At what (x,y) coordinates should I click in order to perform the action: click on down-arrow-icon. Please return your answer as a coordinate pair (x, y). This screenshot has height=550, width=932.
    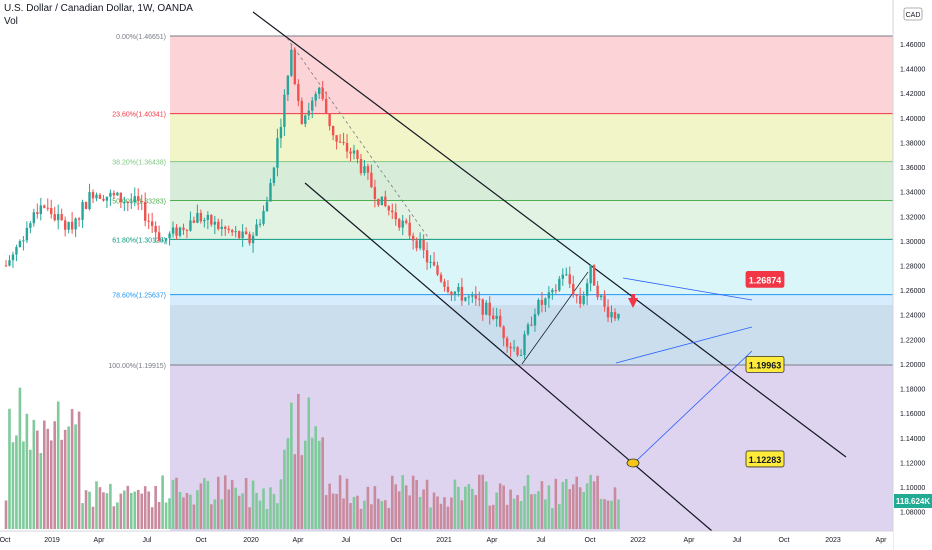
    Looking at the image, I should click on (633, 296).